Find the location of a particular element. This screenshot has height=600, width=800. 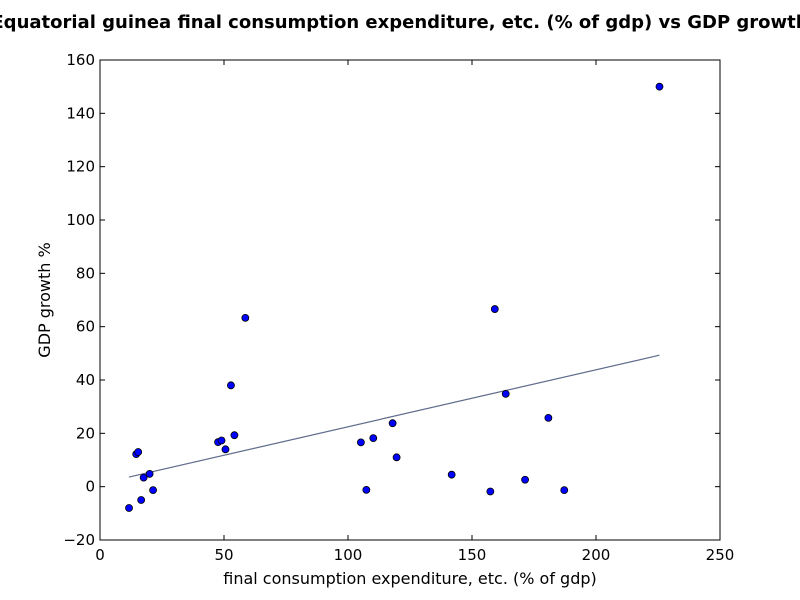

trendline is located at coordinates (394, 416).